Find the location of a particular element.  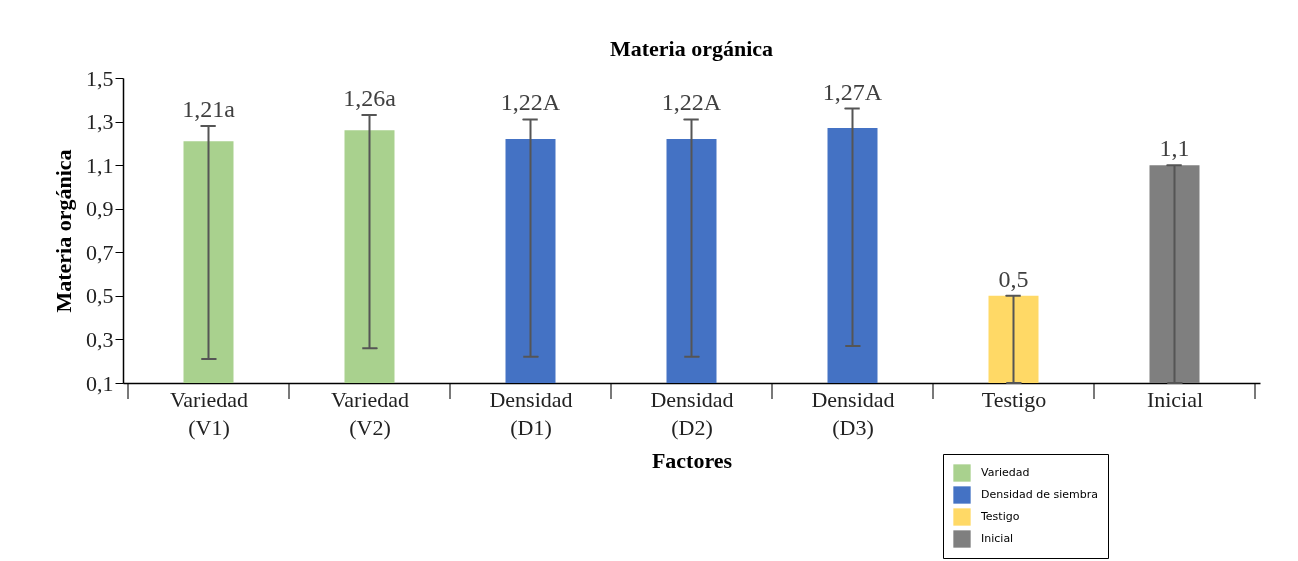

legend-label: Variedad is located at coordinates (1005, 472).